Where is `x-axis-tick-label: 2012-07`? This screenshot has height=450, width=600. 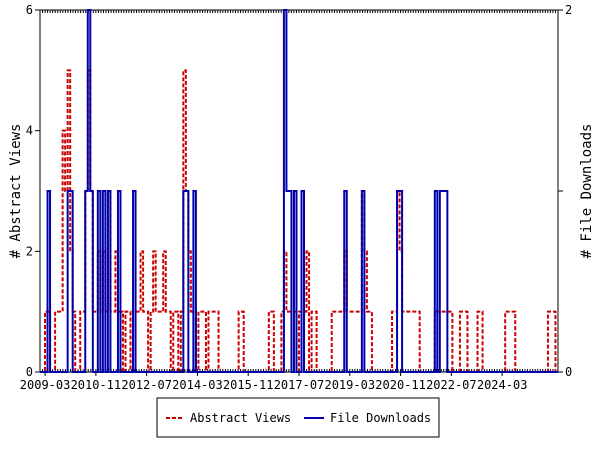 x-axis-tick-label: 2012-07 is located at coordinates (146, 385).